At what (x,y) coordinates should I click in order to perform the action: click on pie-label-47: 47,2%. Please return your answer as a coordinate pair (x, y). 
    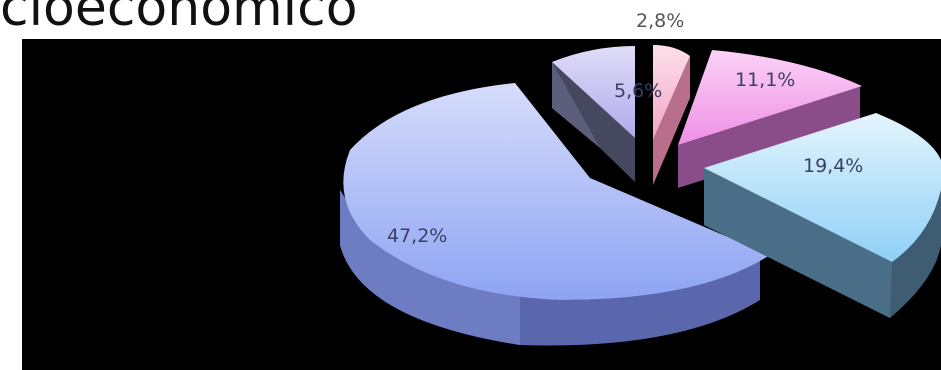
    Looking at the image, I should click on (417, 236).